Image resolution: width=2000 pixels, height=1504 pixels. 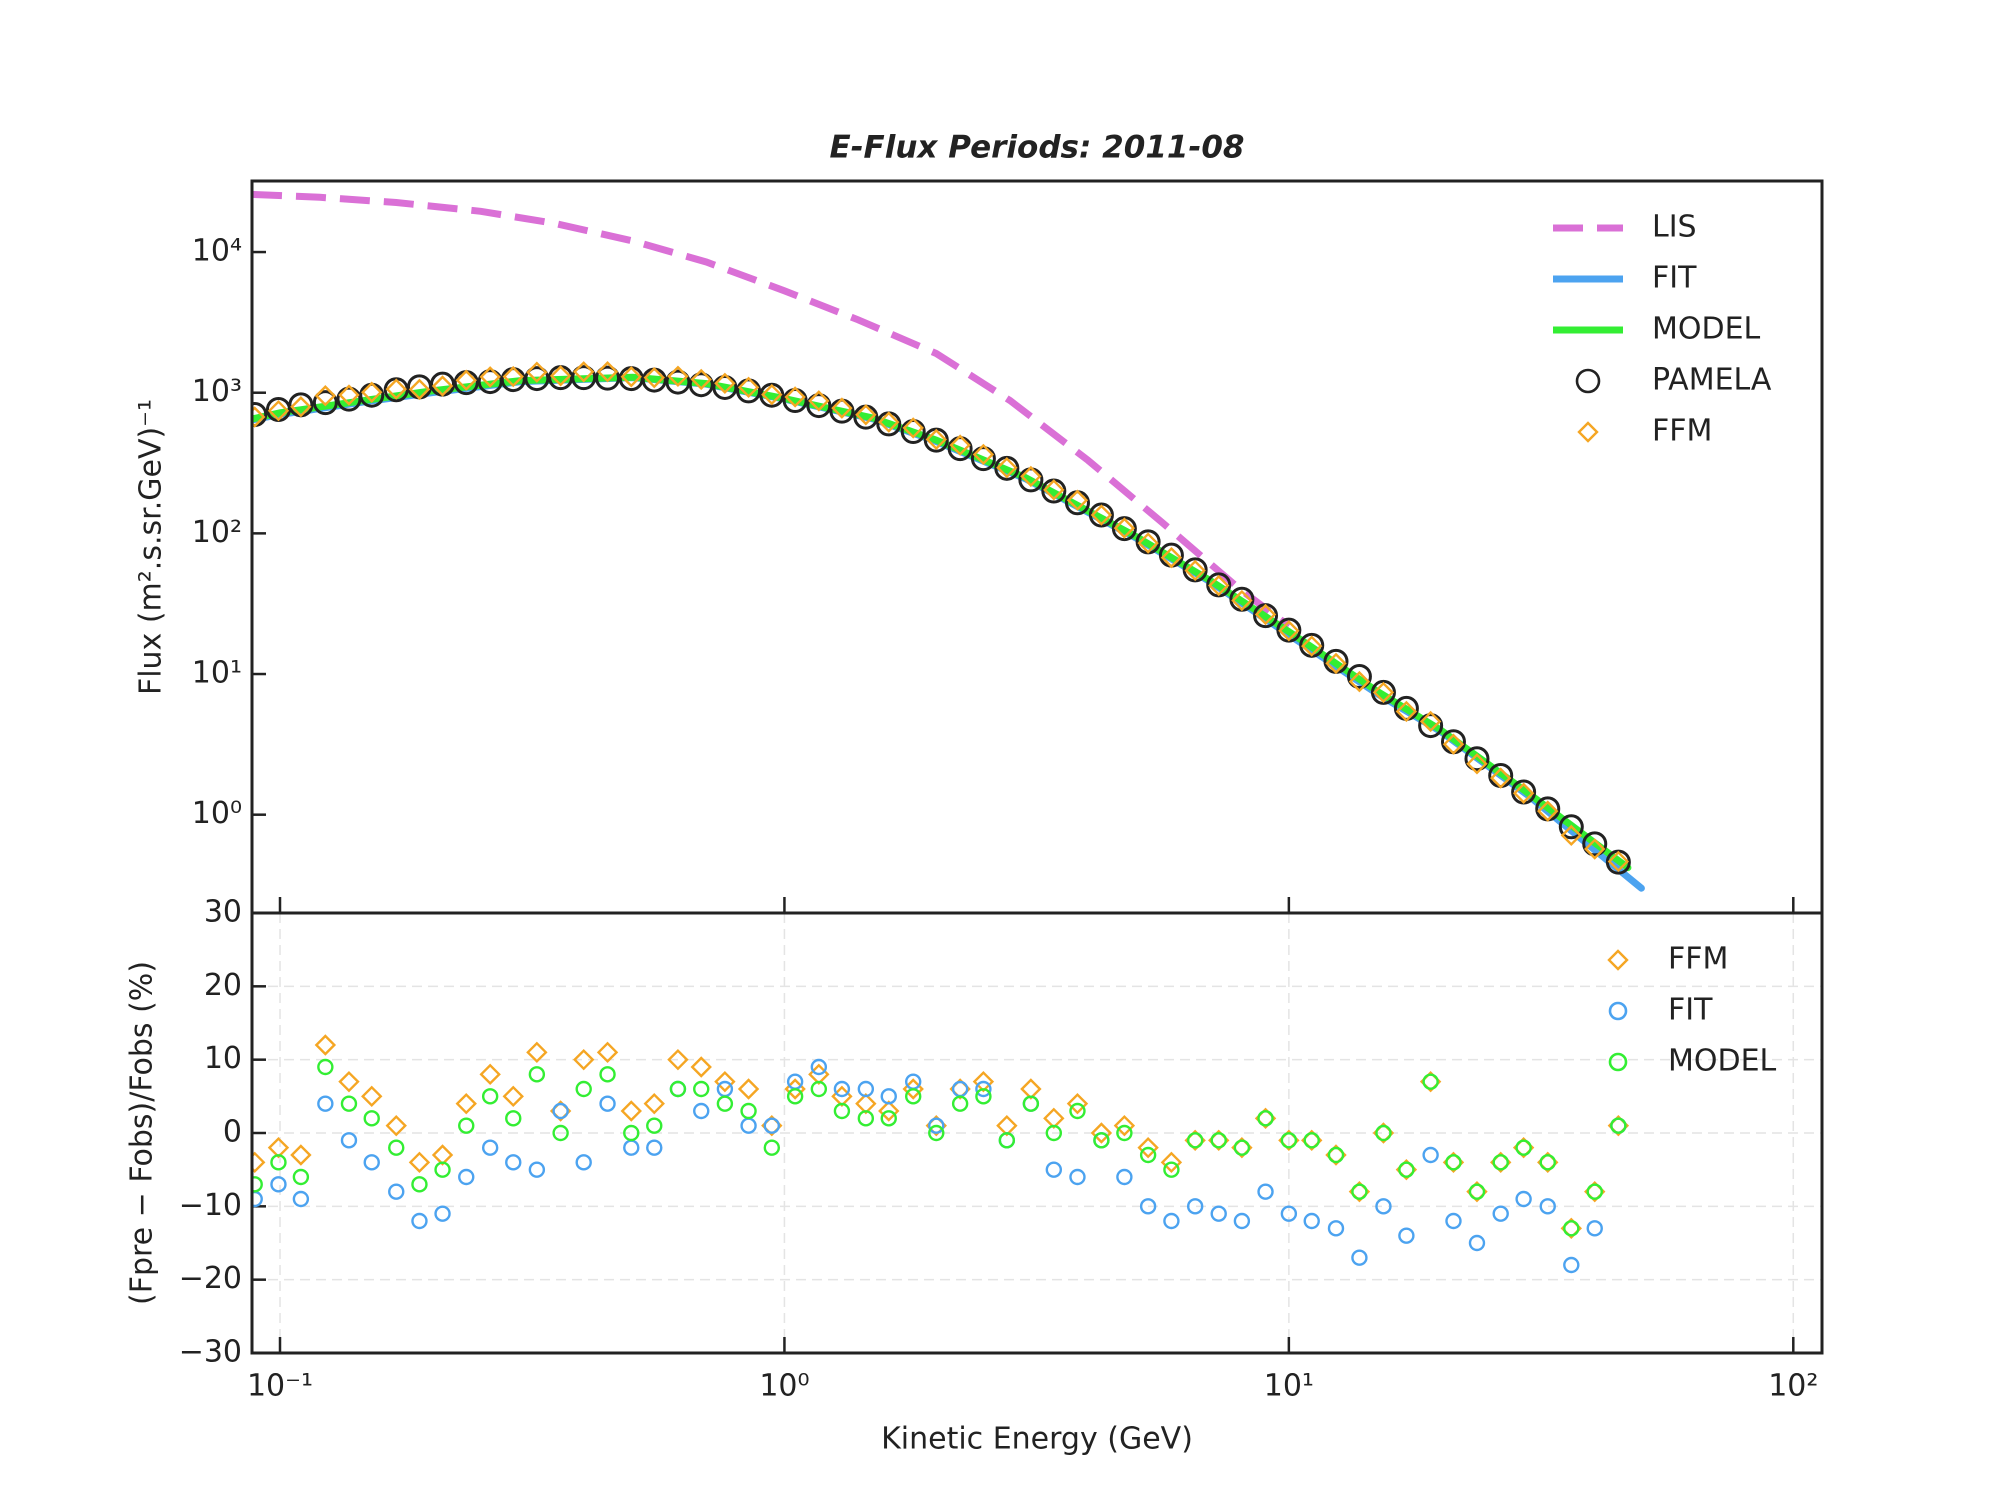 I want to click on x-tick-label: 10¹, so click(x=1289, y=1386).